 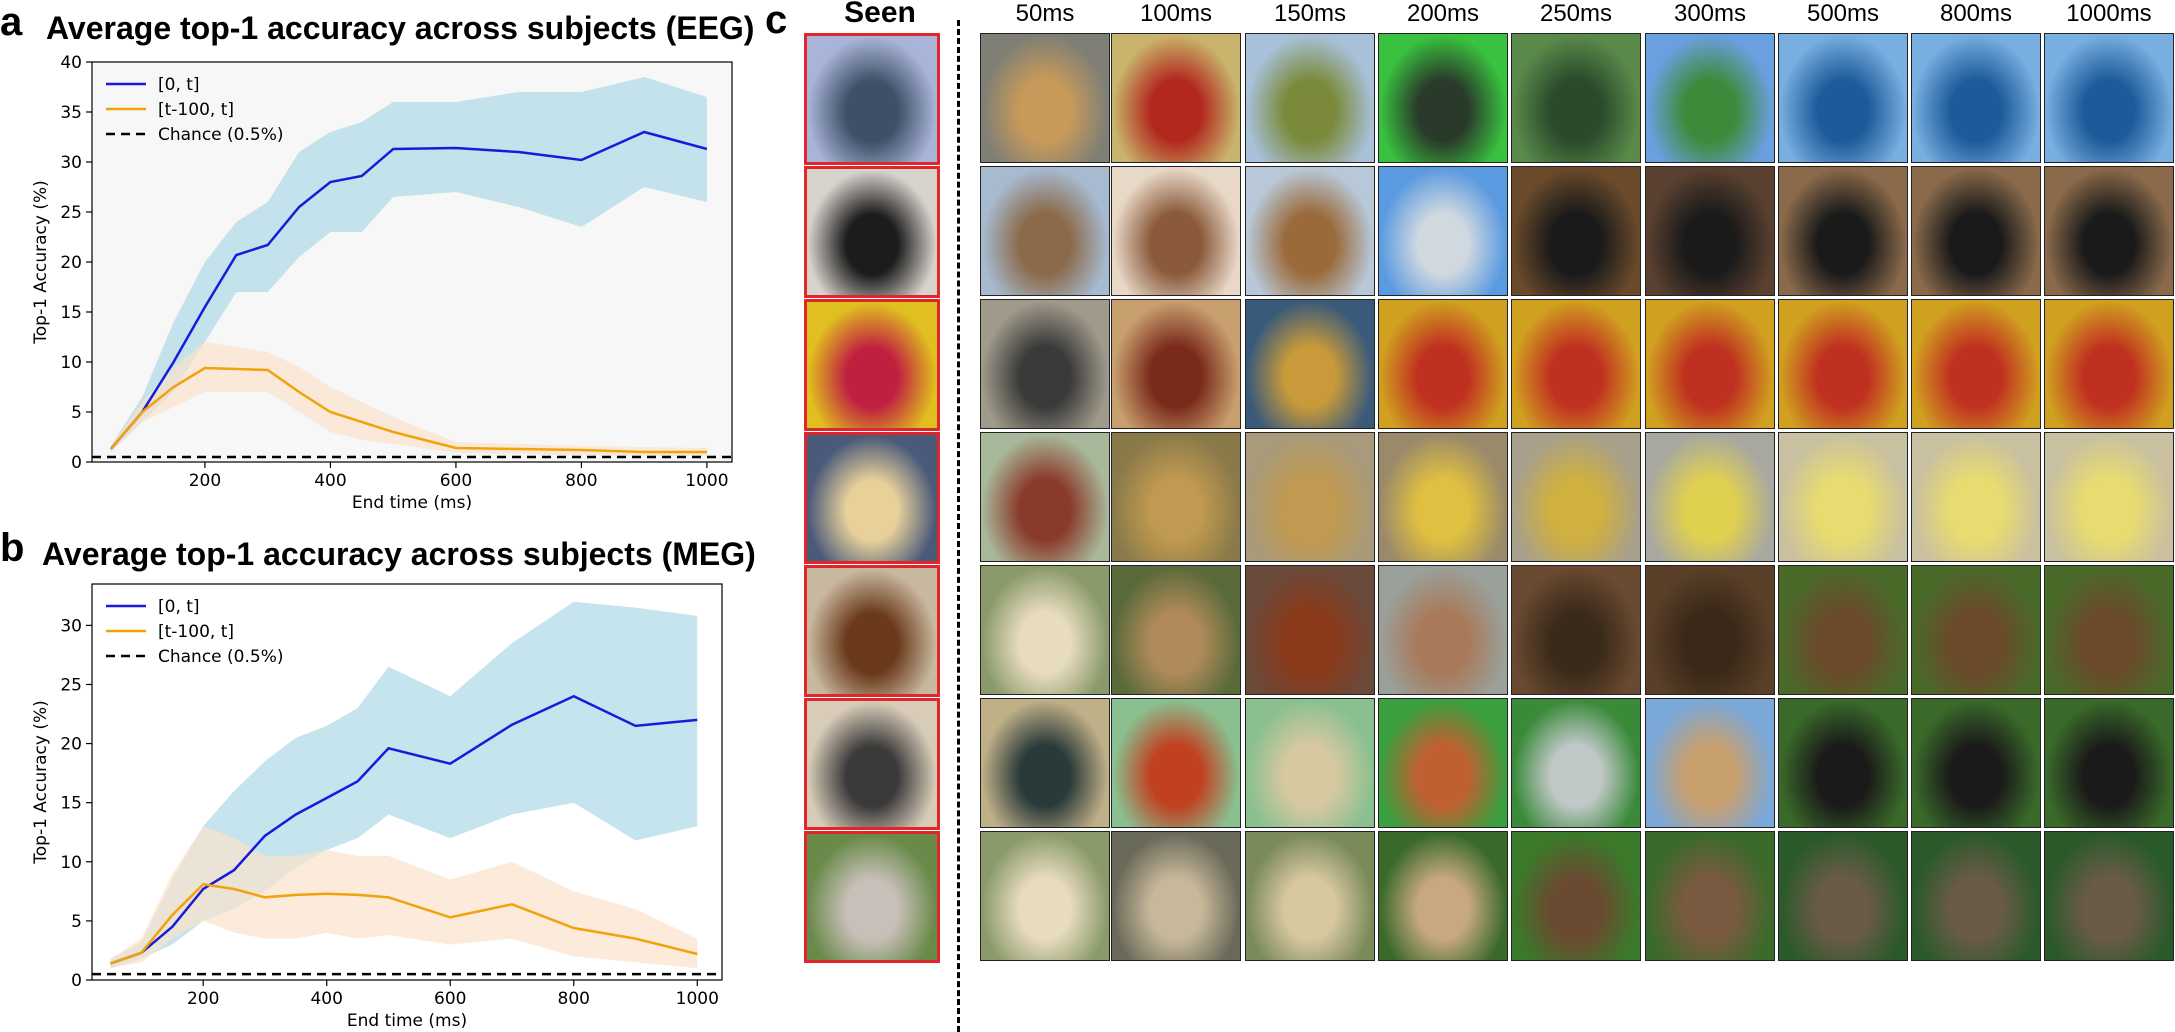 What do you see at coordinates (872, 631) in the screenshot?
I see `beaver-seen-image` at bounding box center [872, 631].